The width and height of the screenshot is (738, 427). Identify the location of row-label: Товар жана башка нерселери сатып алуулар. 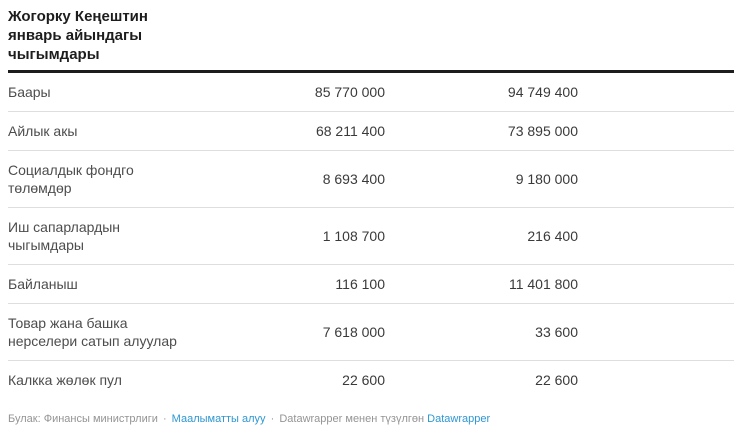
(95, 332).